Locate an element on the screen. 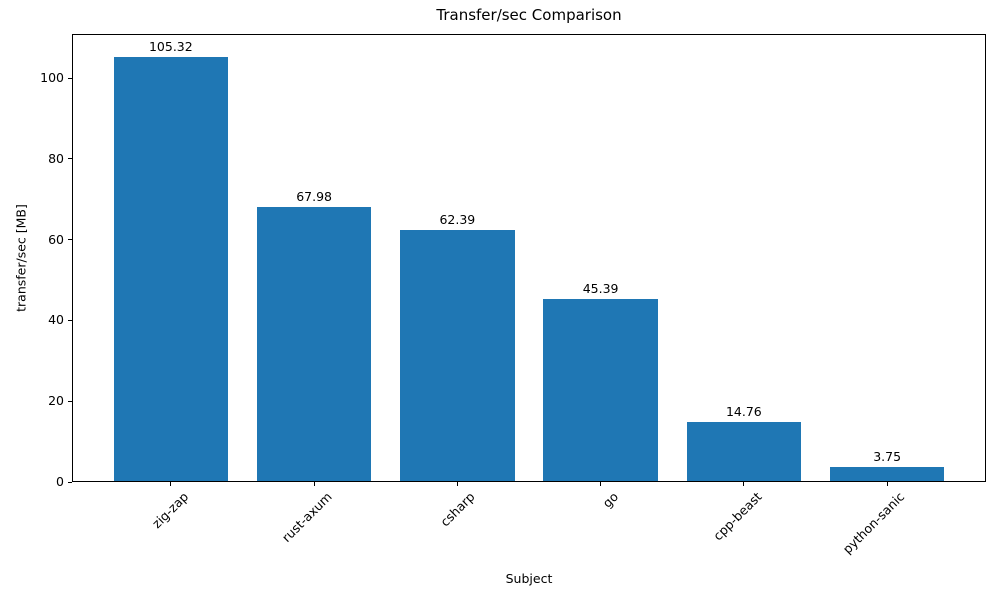  bar-value-label: 62.39 is located at coordinates (457, 219).